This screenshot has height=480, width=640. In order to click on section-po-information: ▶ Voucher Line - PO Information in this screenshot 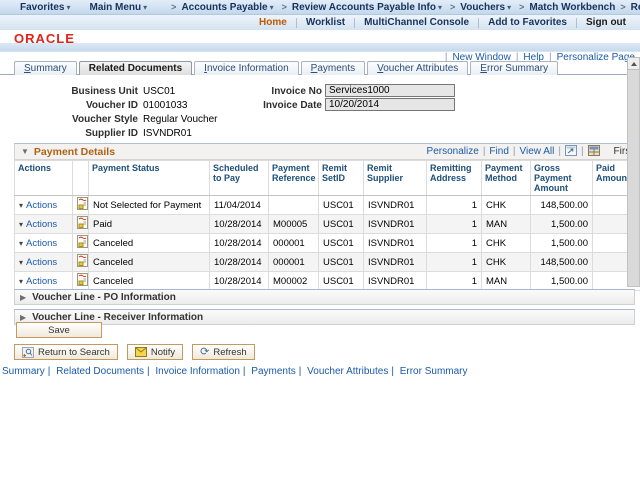, I will do `click(324, 297)`.